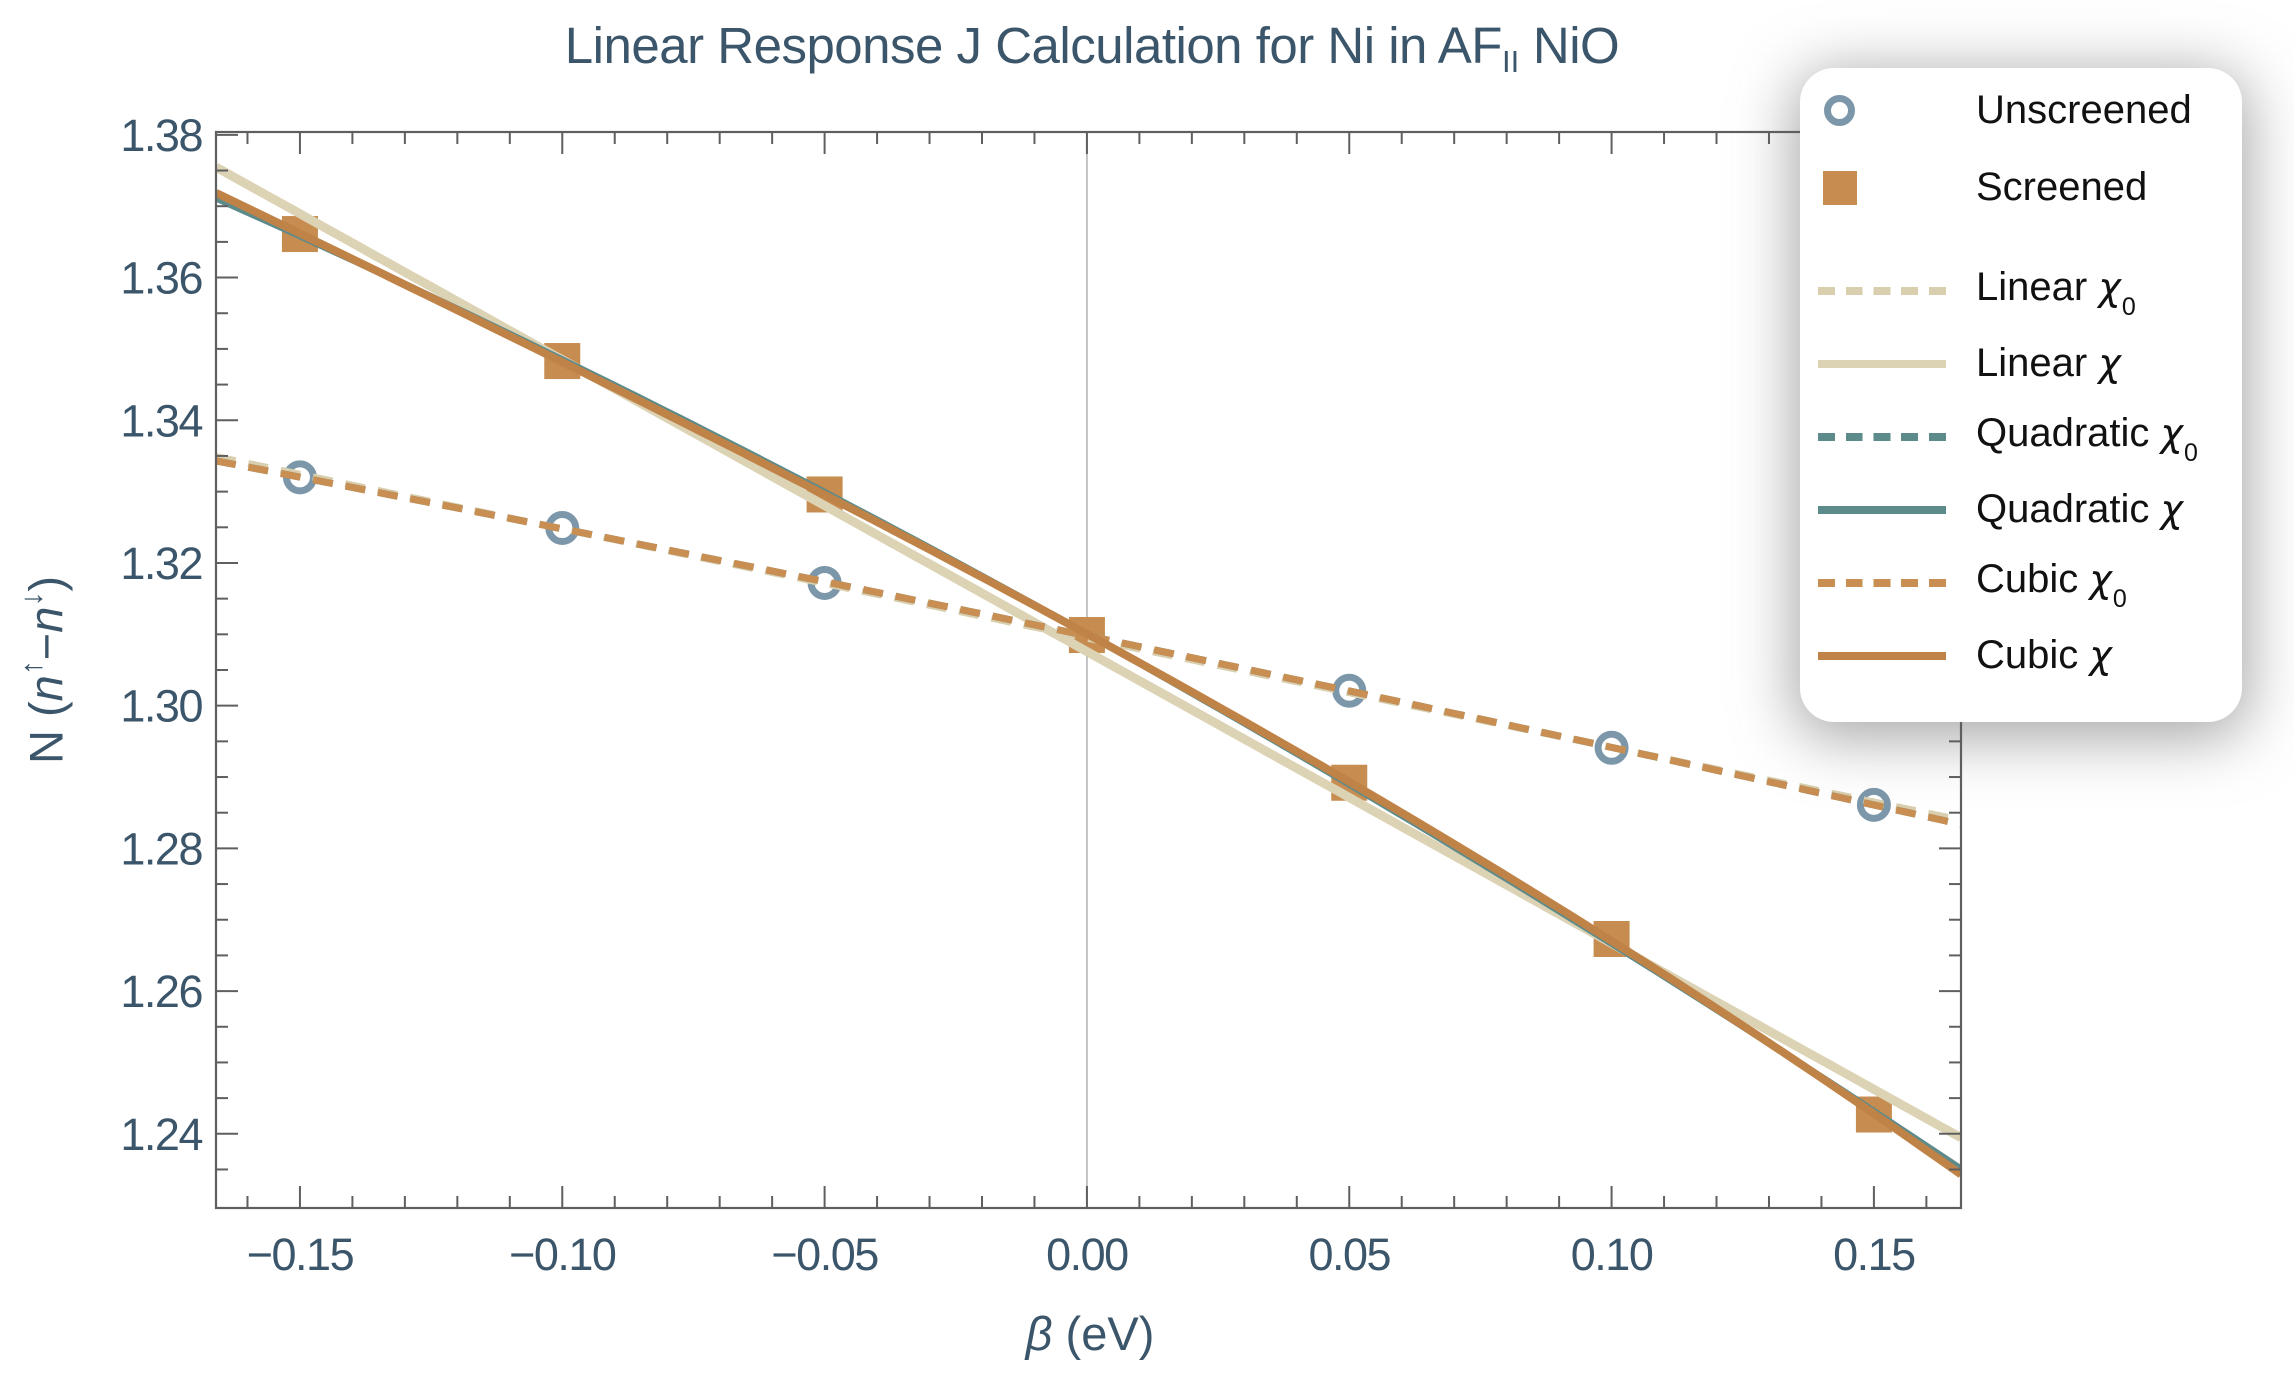  Describe the element at coordinates (1349, 1254) in the screenshot. I see `x-tick-label: 0.05` at that location.